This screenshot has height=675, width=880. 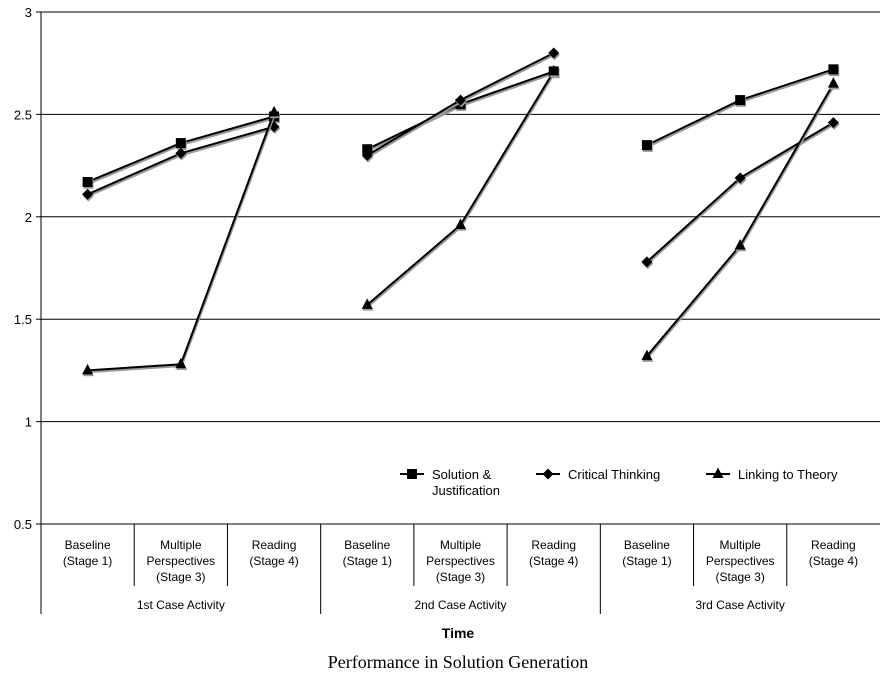 What do you see at coordinates (614, 474) in the screenshot?
I see `legend-label: Critical Thinking` at bounding box center [614, 474].